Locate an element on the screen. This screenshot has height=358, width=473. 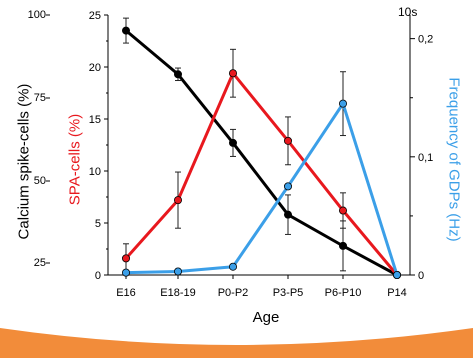
left-axis-tick-label: 20 is located at coordinates (95, 68).